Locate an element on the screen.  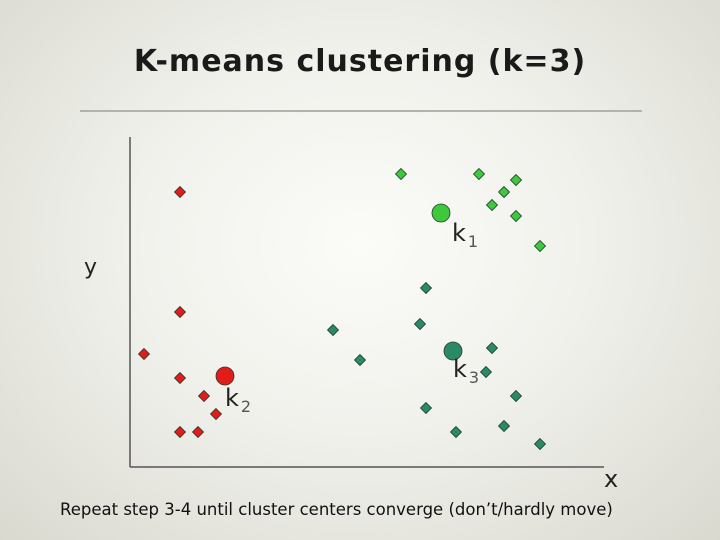
k1-center-marker is located at coordinates (441, 213).